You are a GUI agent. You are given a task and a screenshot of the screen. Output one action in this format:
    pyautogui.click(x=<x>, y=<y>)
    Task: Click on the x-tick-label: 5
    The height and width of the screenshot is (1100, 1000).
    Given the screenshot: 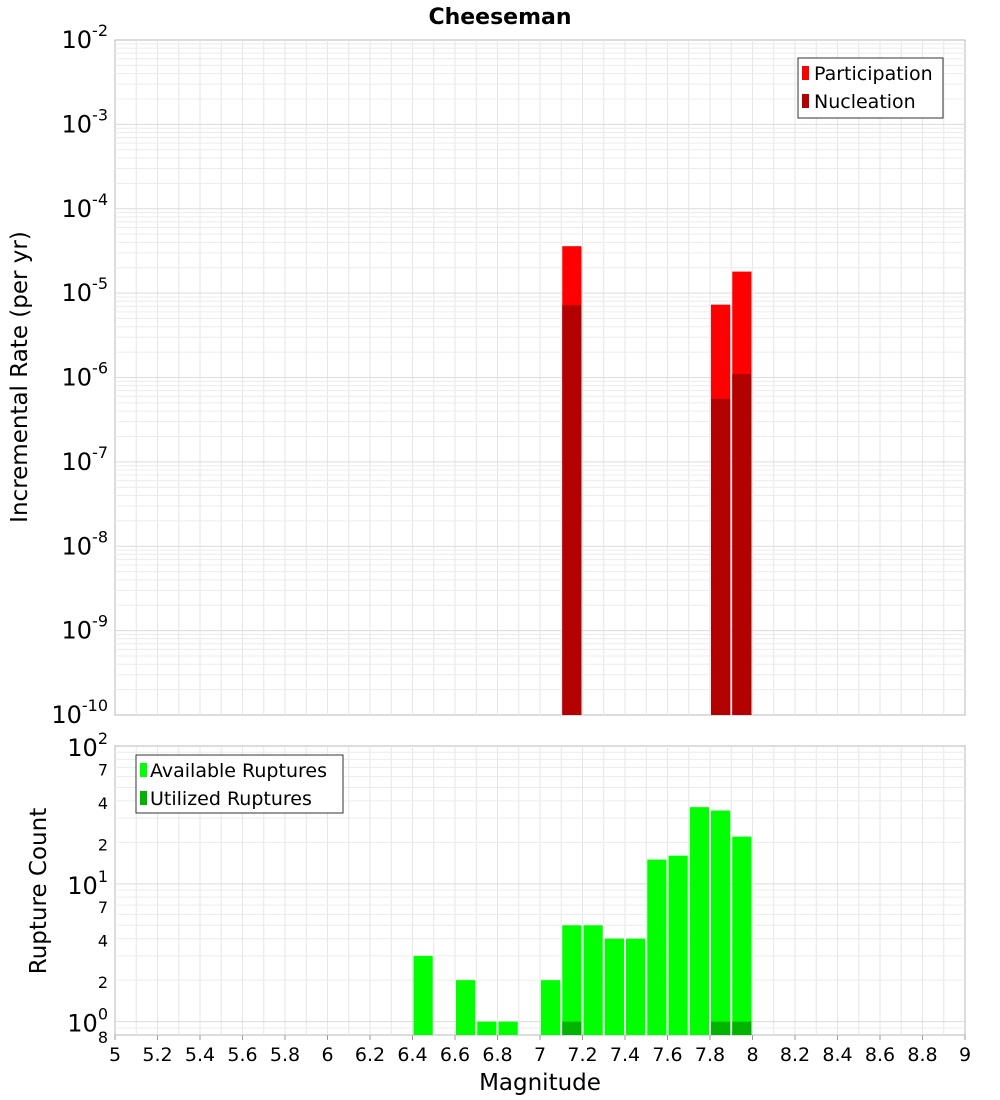 What is the action you would take?
    pyautogui.click(x=115, y=1055)
    